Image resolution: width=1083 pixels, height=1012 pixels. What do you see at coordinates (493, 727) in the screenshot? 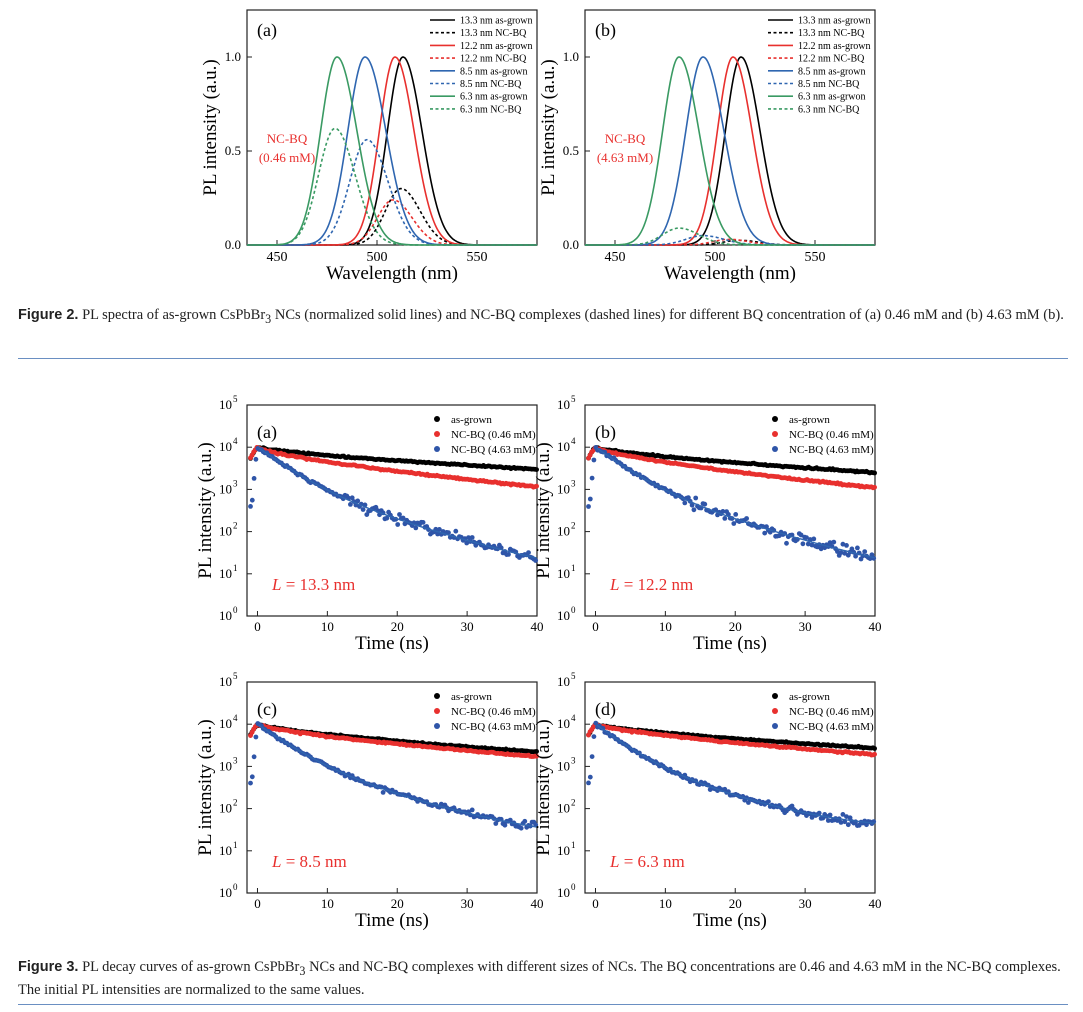
I see `legend-label: NC-BQ (4.63 mM)` at bounding box center [493, 727].